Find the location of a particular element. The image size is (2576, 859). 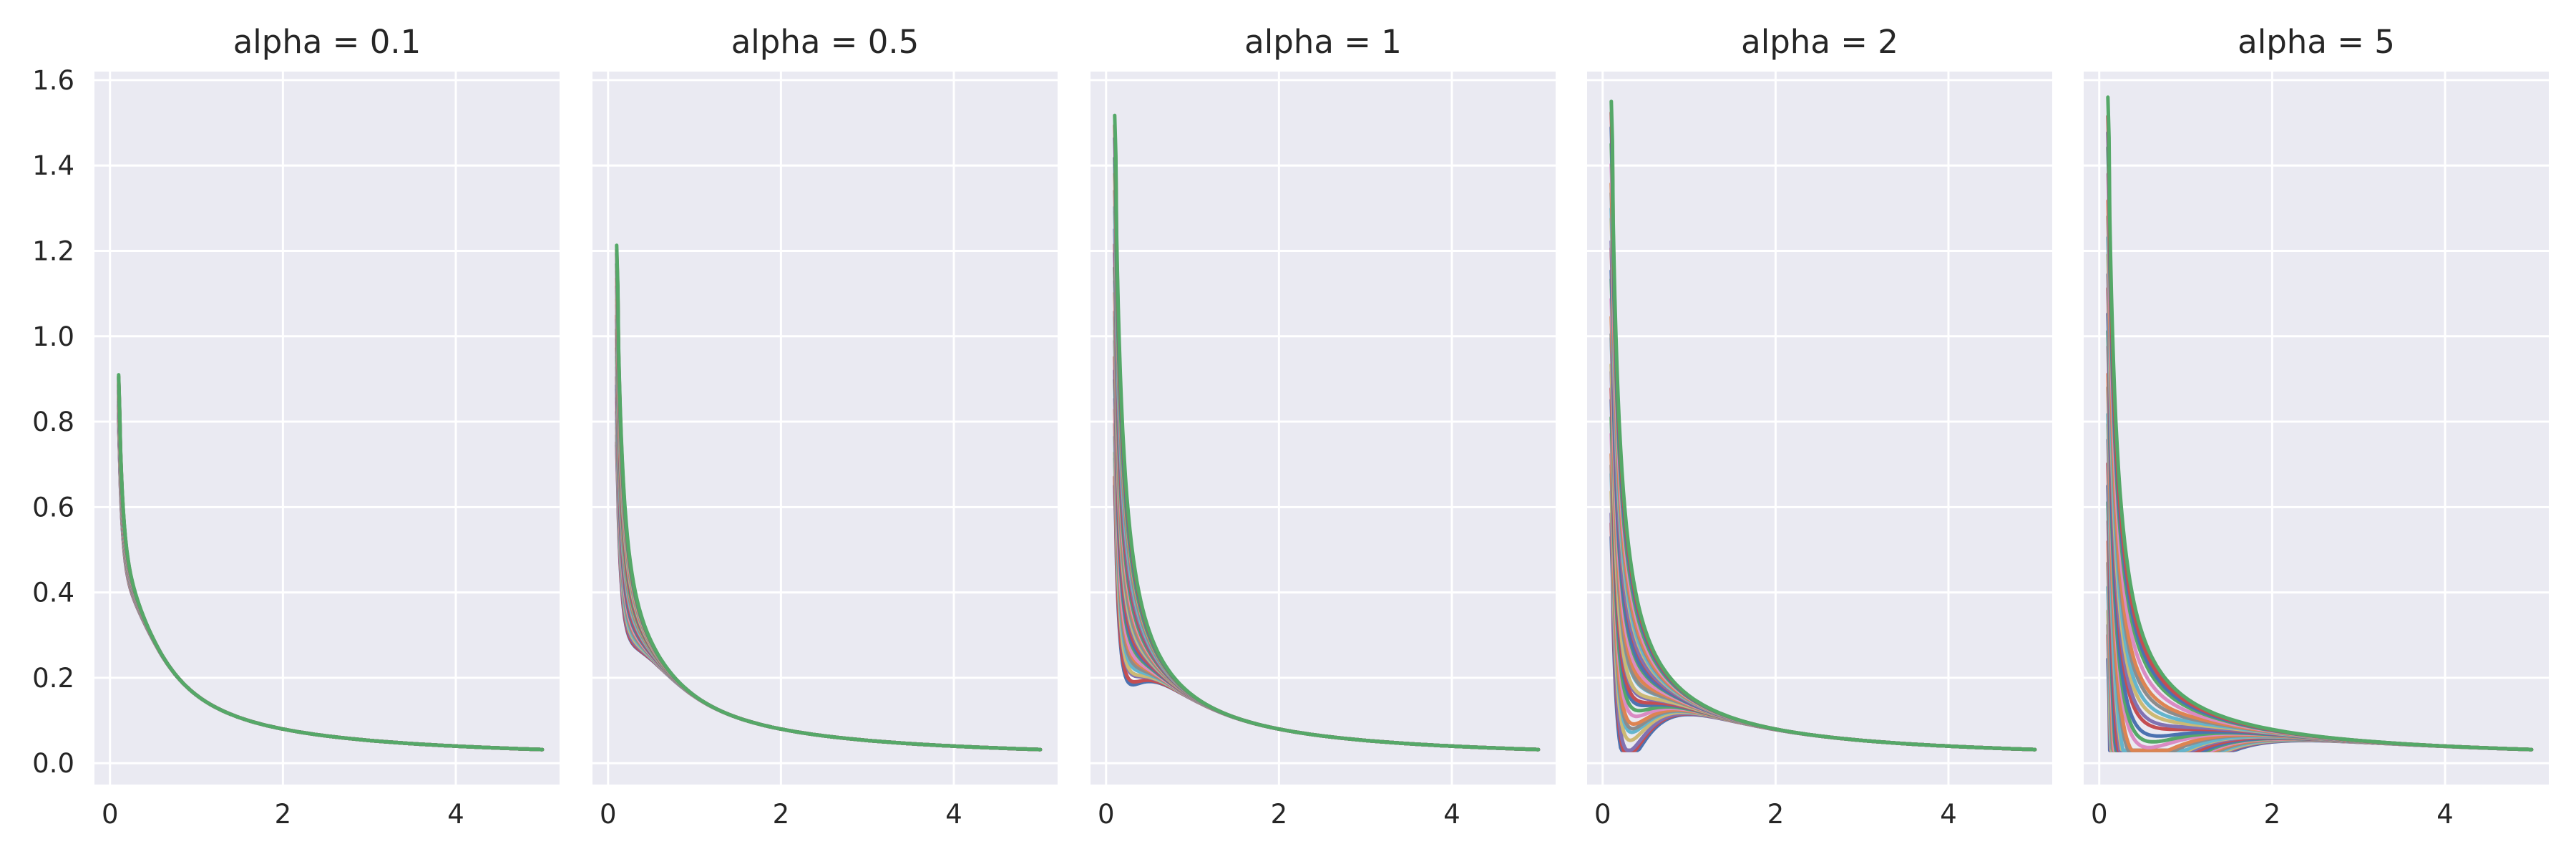

panel-title: alpha = 2 is located at coordinates (1819, 42).